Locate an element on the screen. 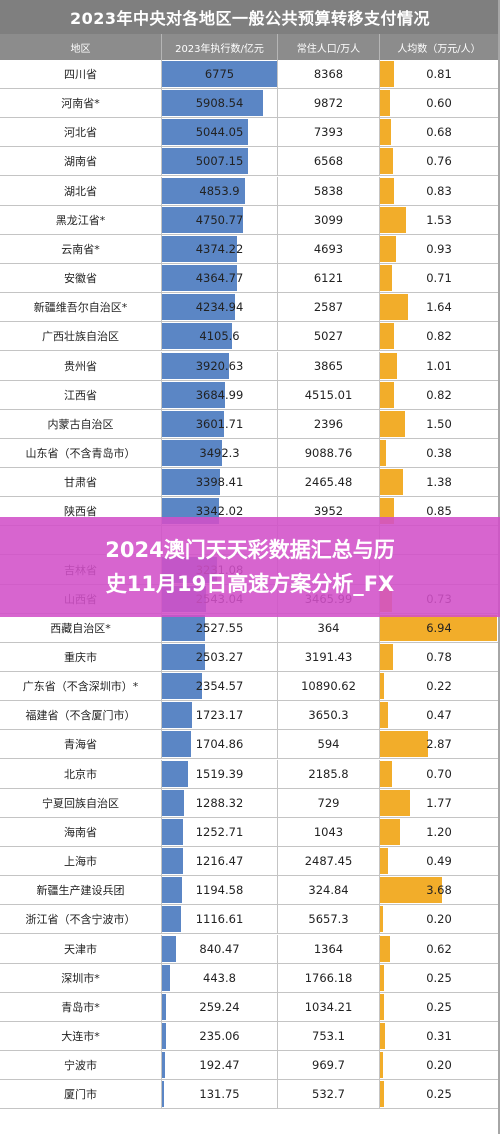 This screenshot has height=1134, width=500. population-value: 532.7 is located at coordinates (328, 1094).